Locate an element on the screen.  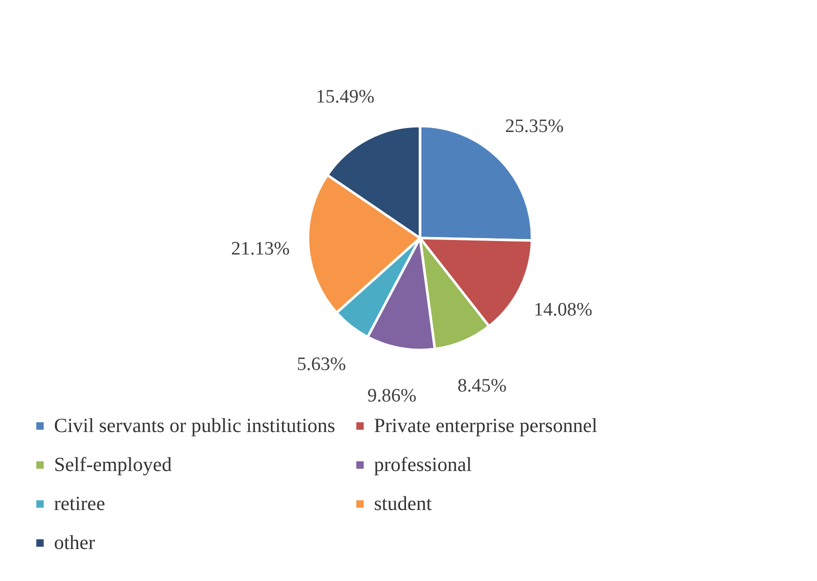
data-label: 8.45% is located at coordinates (482, 385).